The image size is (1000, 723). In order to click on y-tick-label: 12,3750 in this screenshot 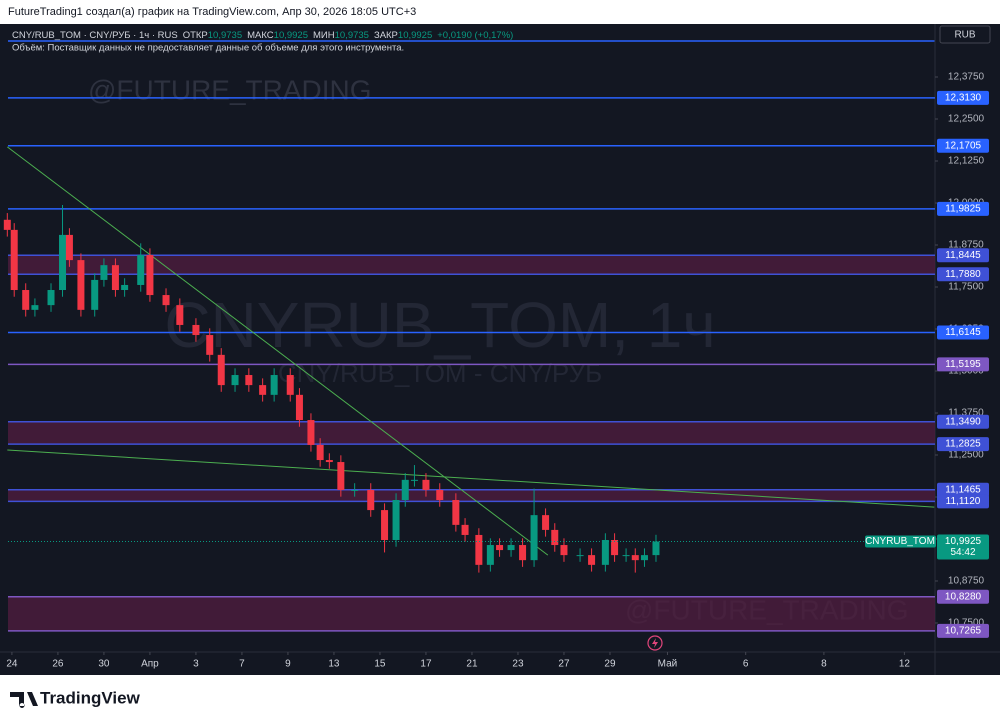, I will do `click(966, 77)`.